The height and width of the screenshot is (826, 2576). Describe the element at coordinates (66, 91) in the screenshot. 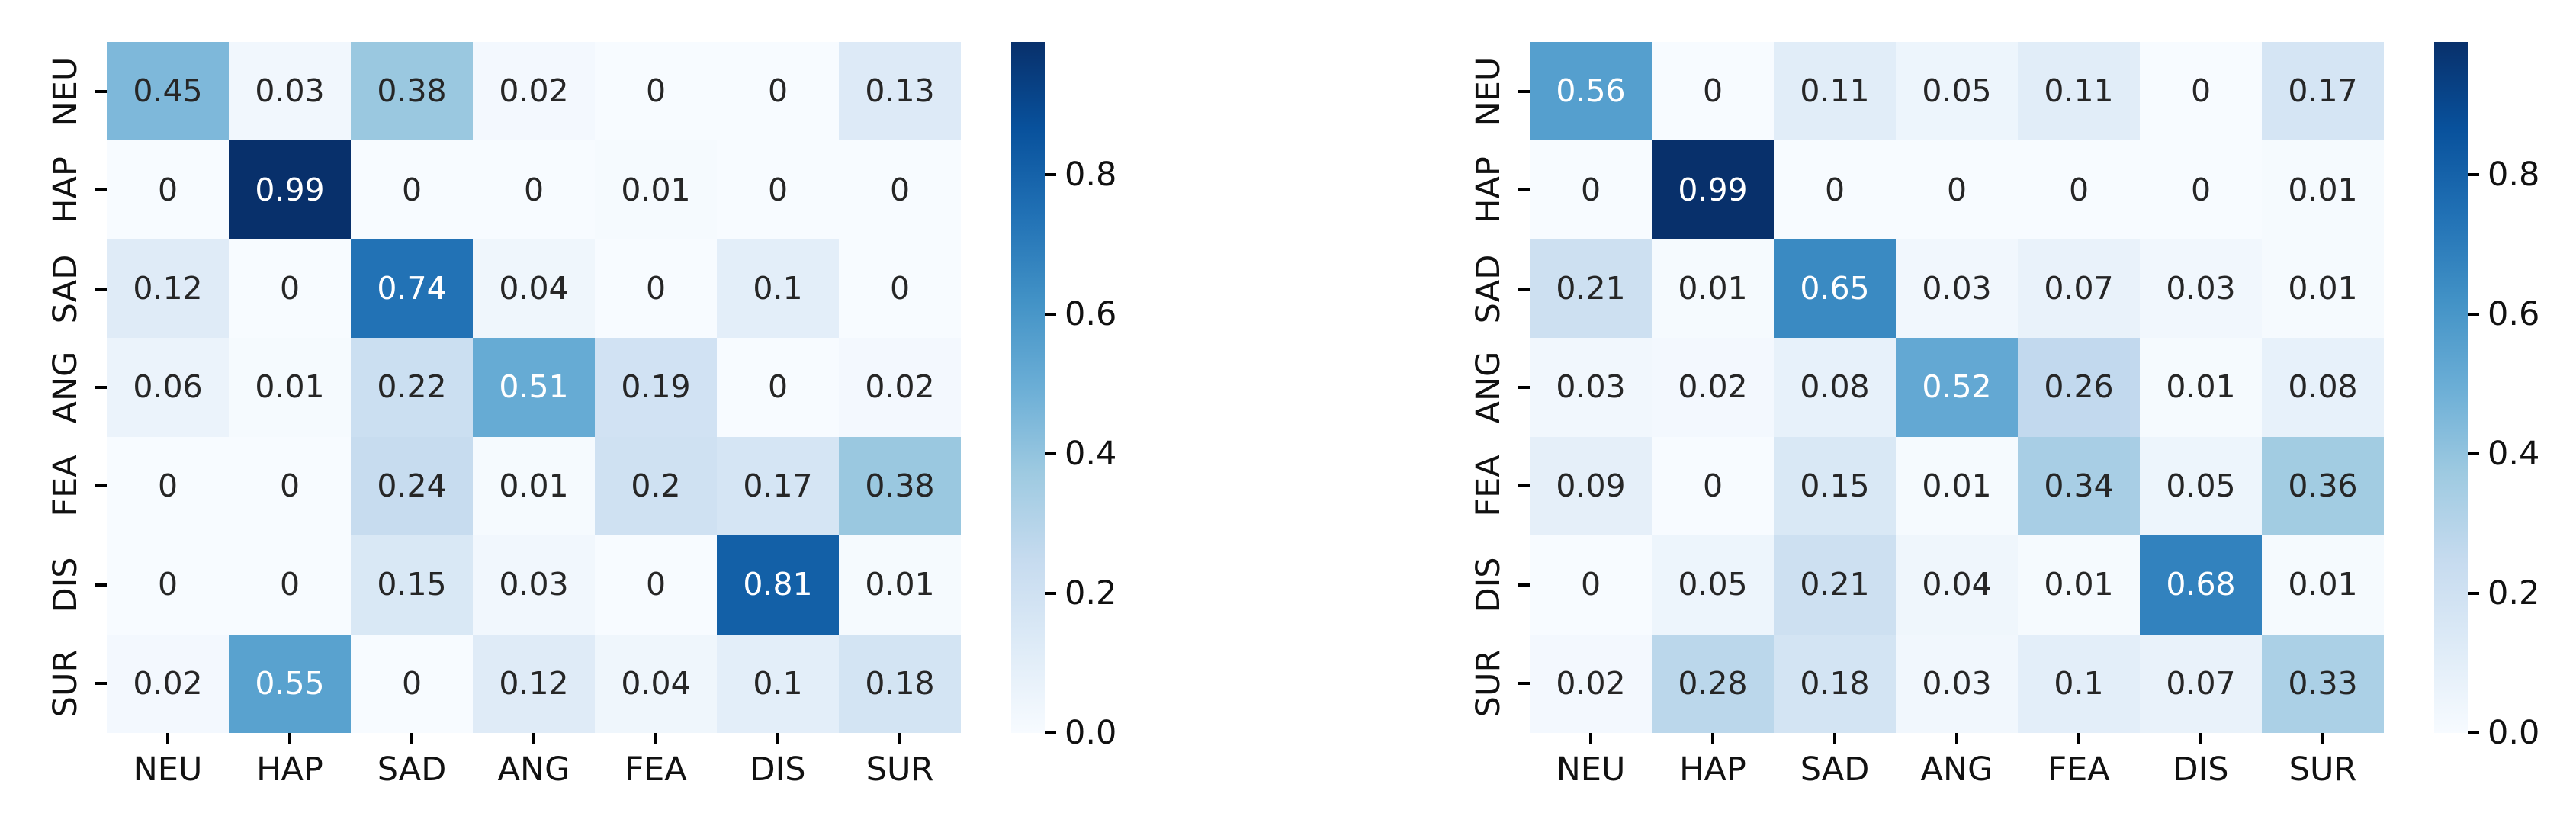

I see `y-tick-label-neu: NEU` at that location.